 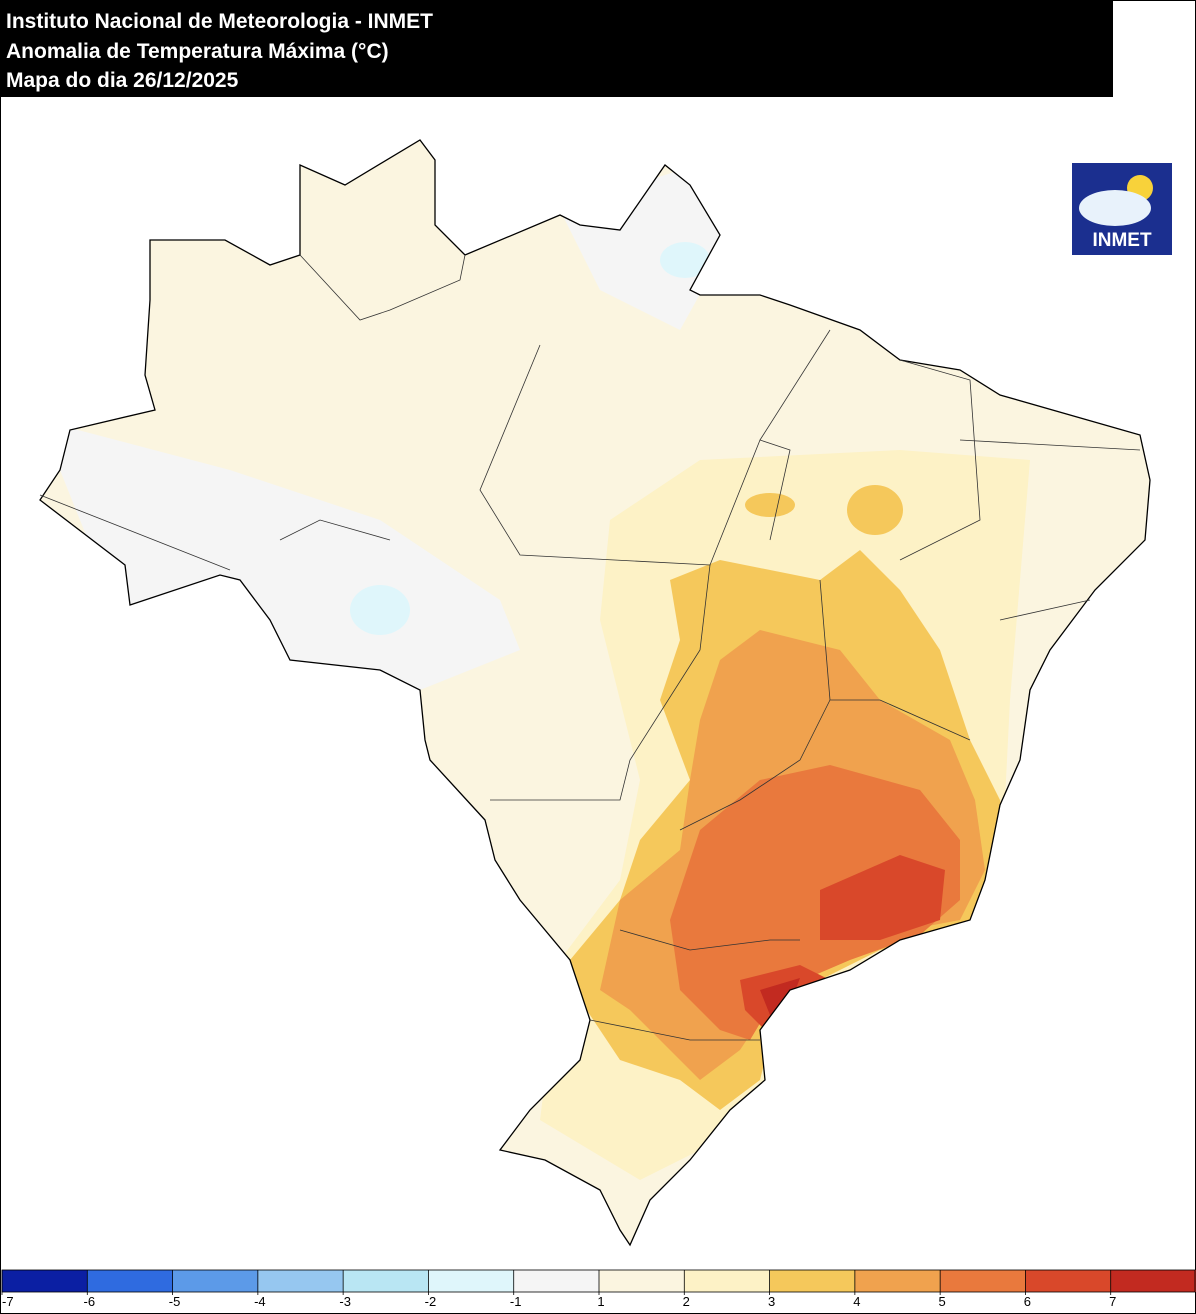 I want to click on colorbar-tick-label: -7, so click(x=8, y=1301).